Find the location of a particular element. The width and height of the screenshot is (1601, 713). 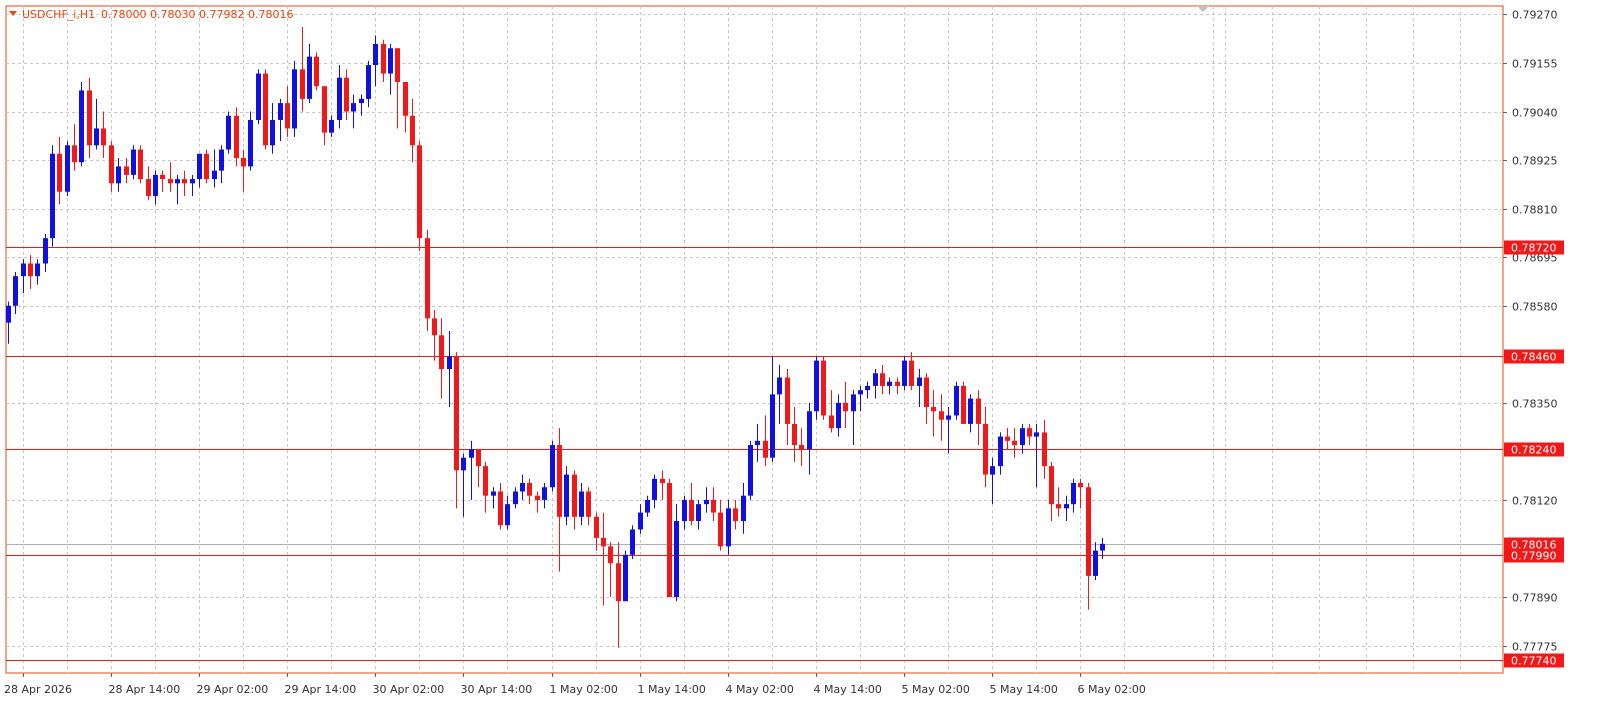

time-tick-label: 28 Apr 2026 is located at coordinates (38, 689).